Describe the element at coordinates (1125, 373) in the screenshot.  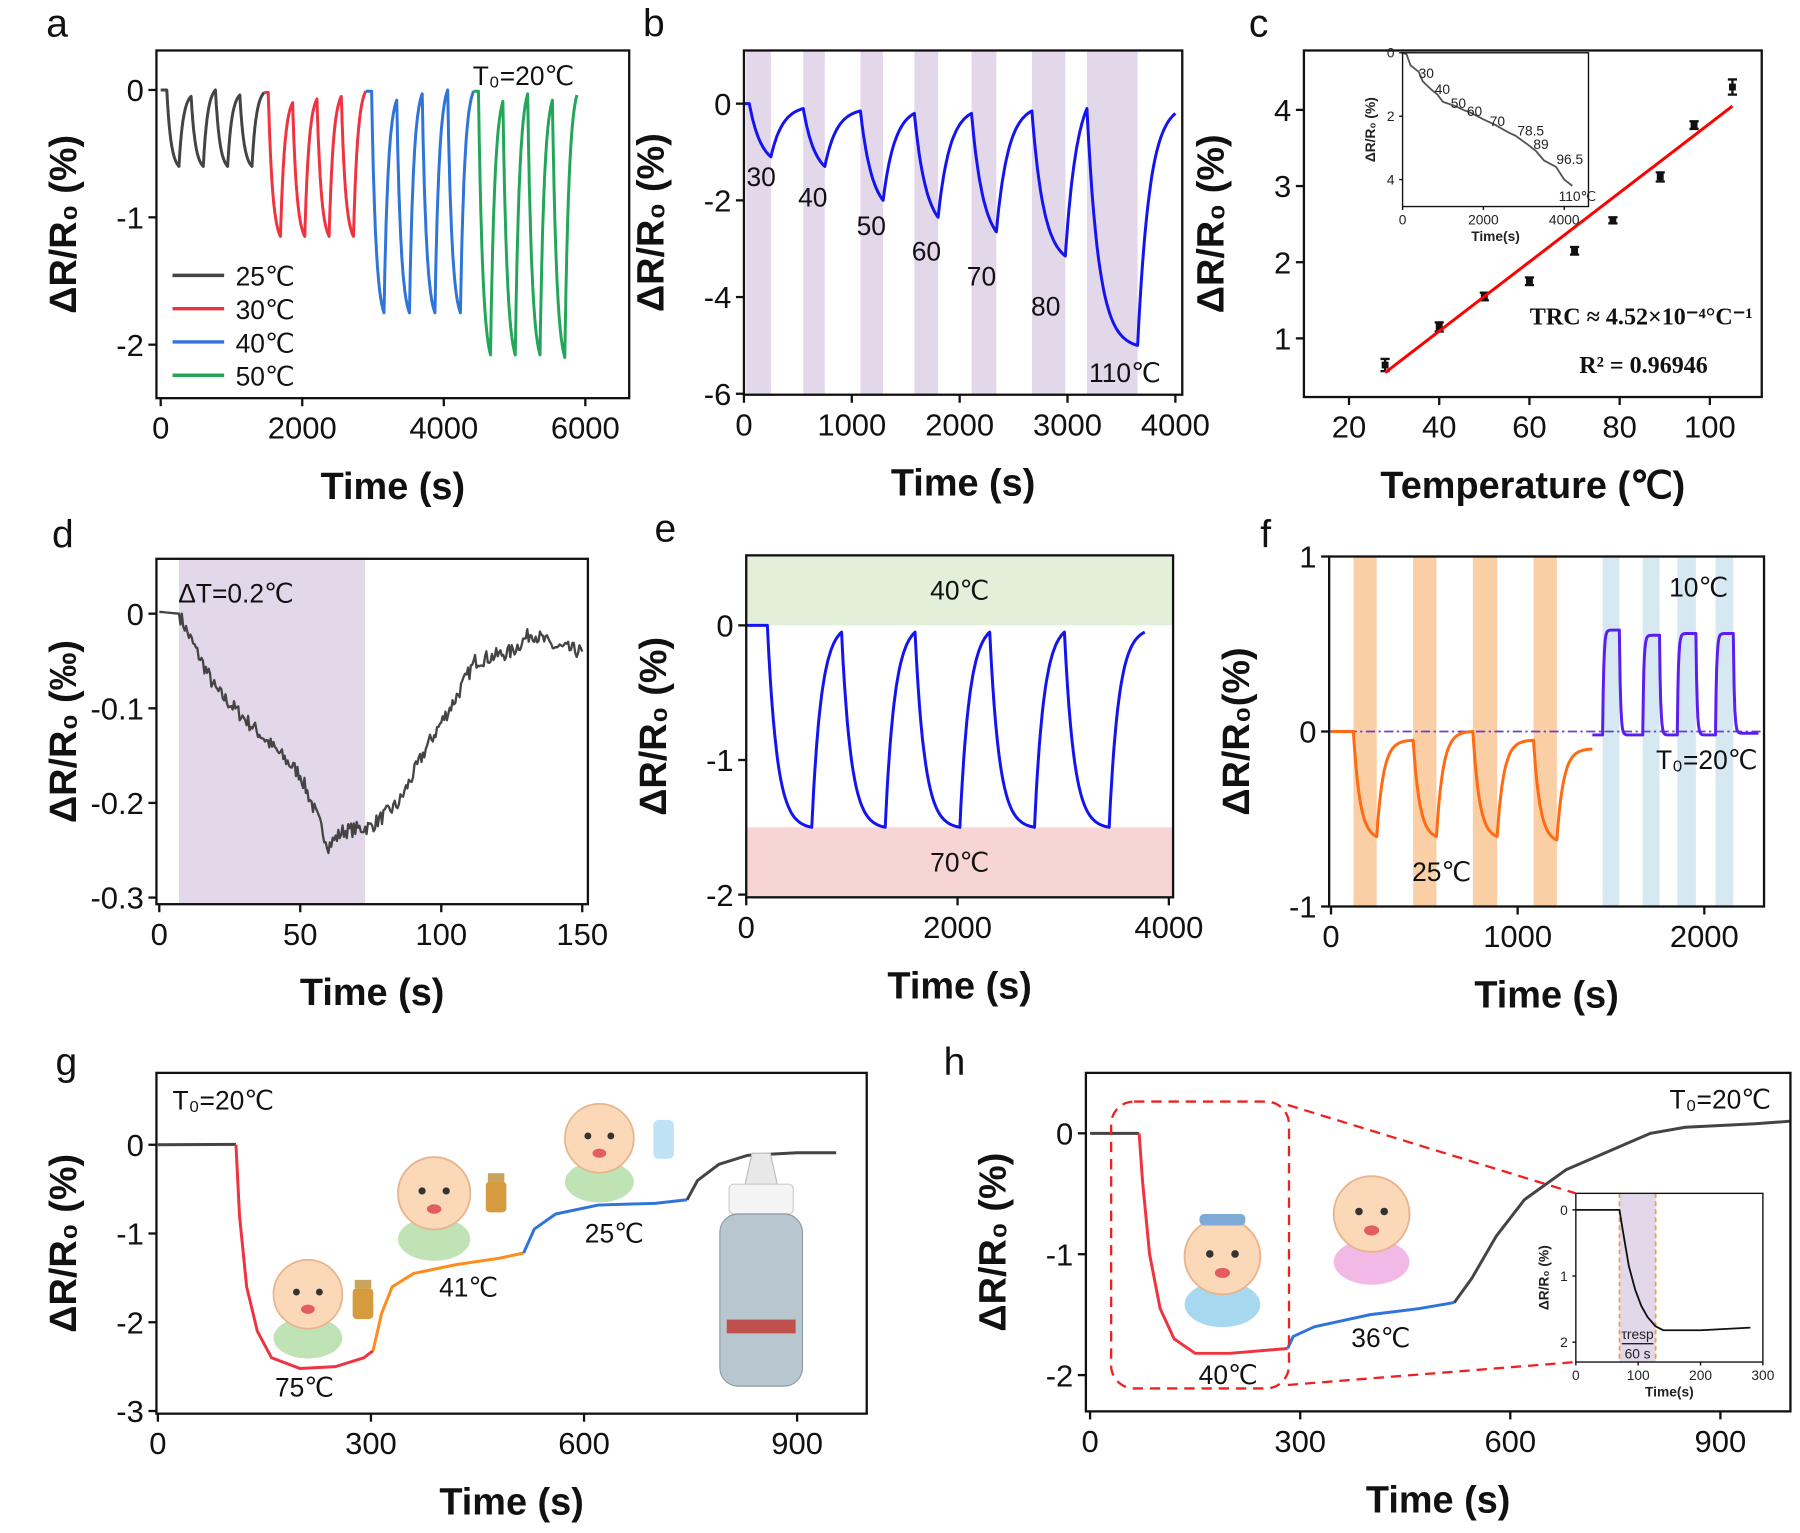
I see `annotation-l110: 110℃` at that location.